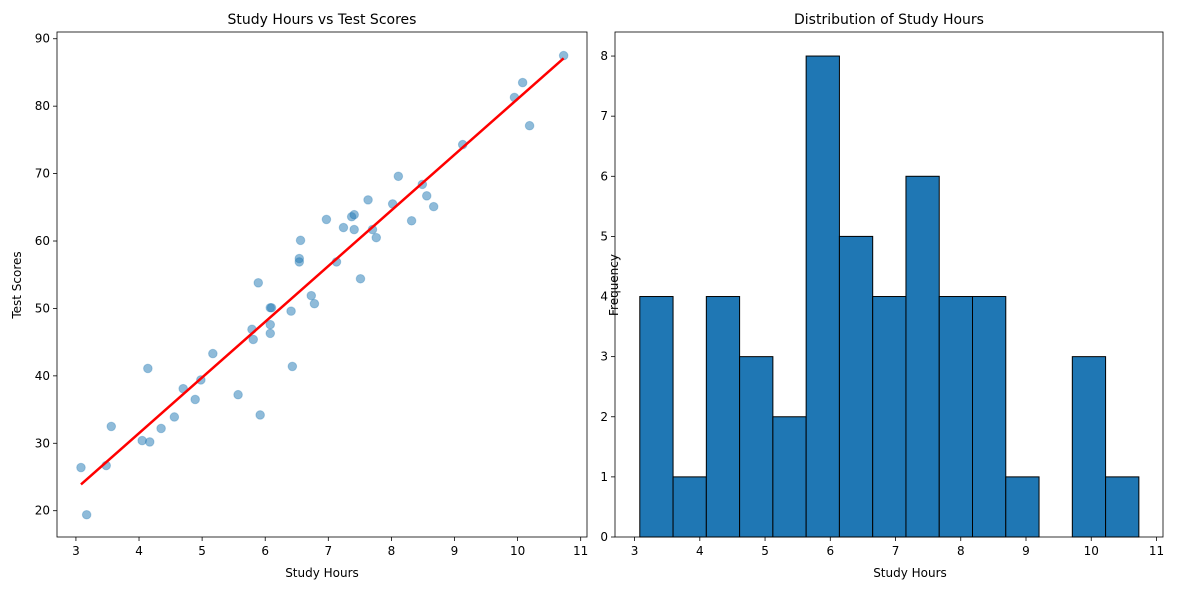 Image resolution: width=1188 pixels, height=590 pixels. I want to click on scatter-ytick-label: 30, so click(42, 443).